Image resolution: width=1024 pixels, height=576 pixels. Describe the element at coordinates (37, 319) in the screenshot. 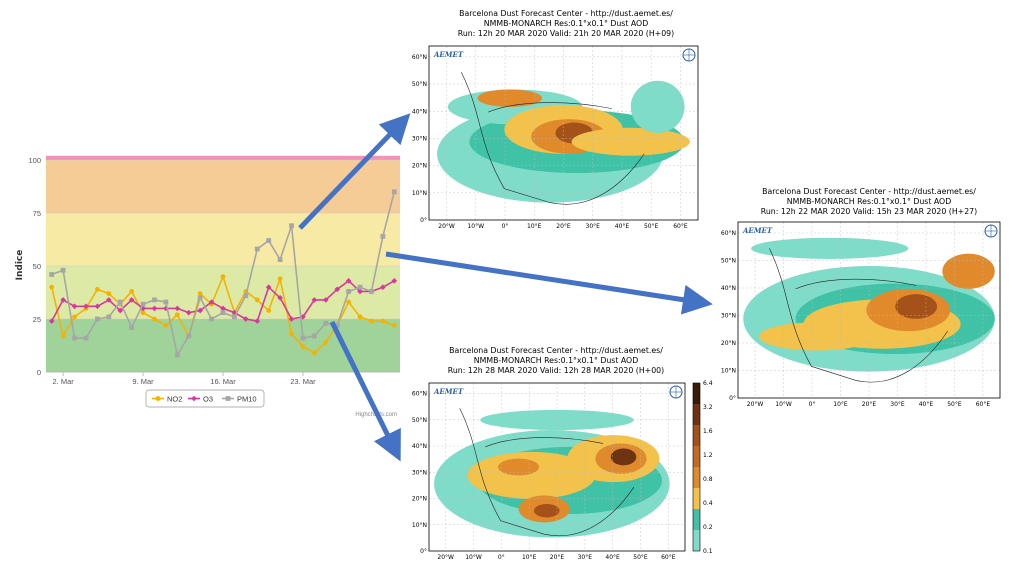

I see `y-tick-25: 25` at that location.